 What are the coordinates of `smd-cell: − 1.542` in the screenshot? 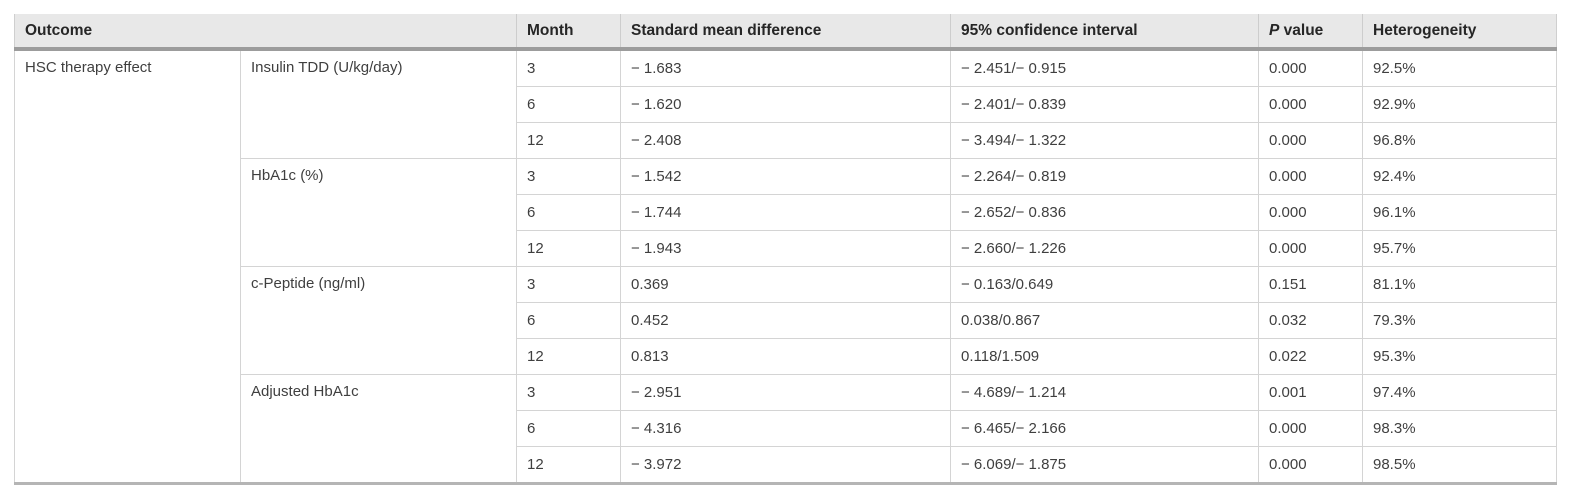 It's located at (785, 176).